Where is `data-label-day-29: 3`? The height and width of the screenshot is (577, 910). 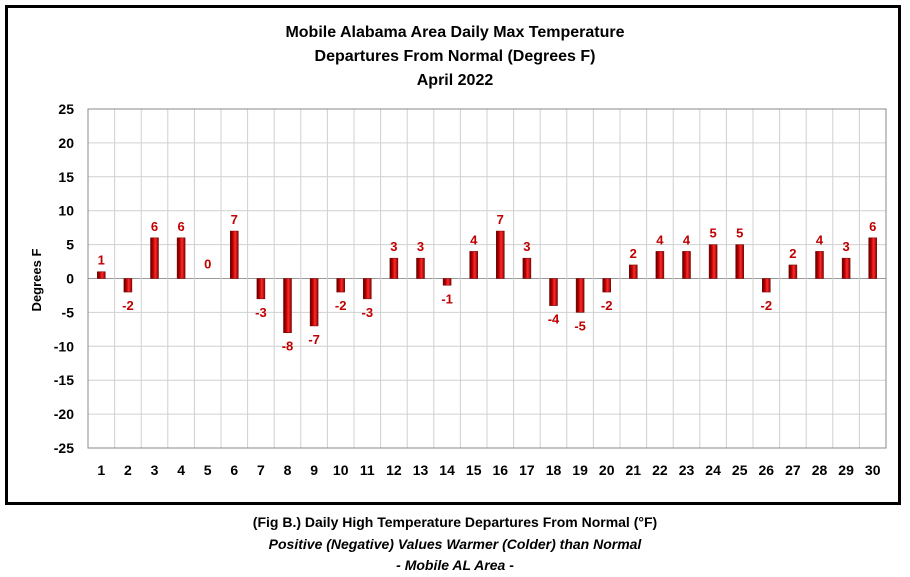 data-label-day-29: 3 is located at coordinates (845, 246).